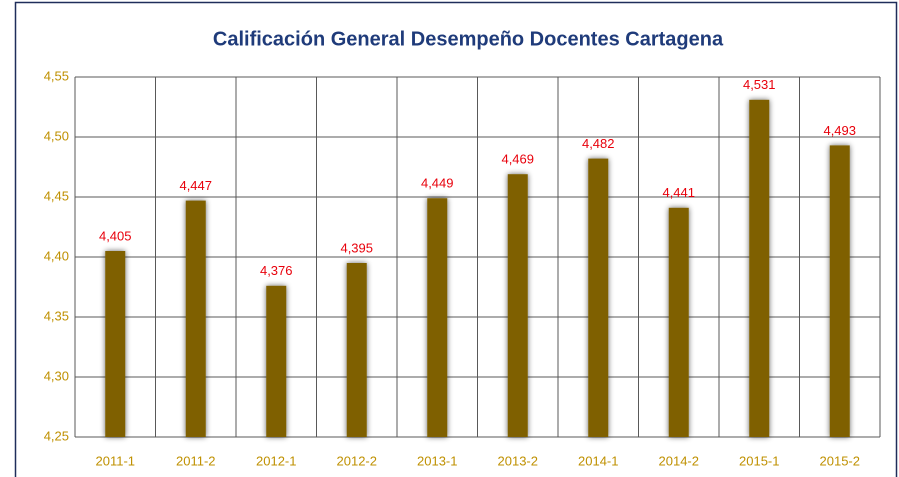 Image resolution: width=899 pixels, height=477 pixels. I want to click on value-label: 4,449, so click(437, 183).